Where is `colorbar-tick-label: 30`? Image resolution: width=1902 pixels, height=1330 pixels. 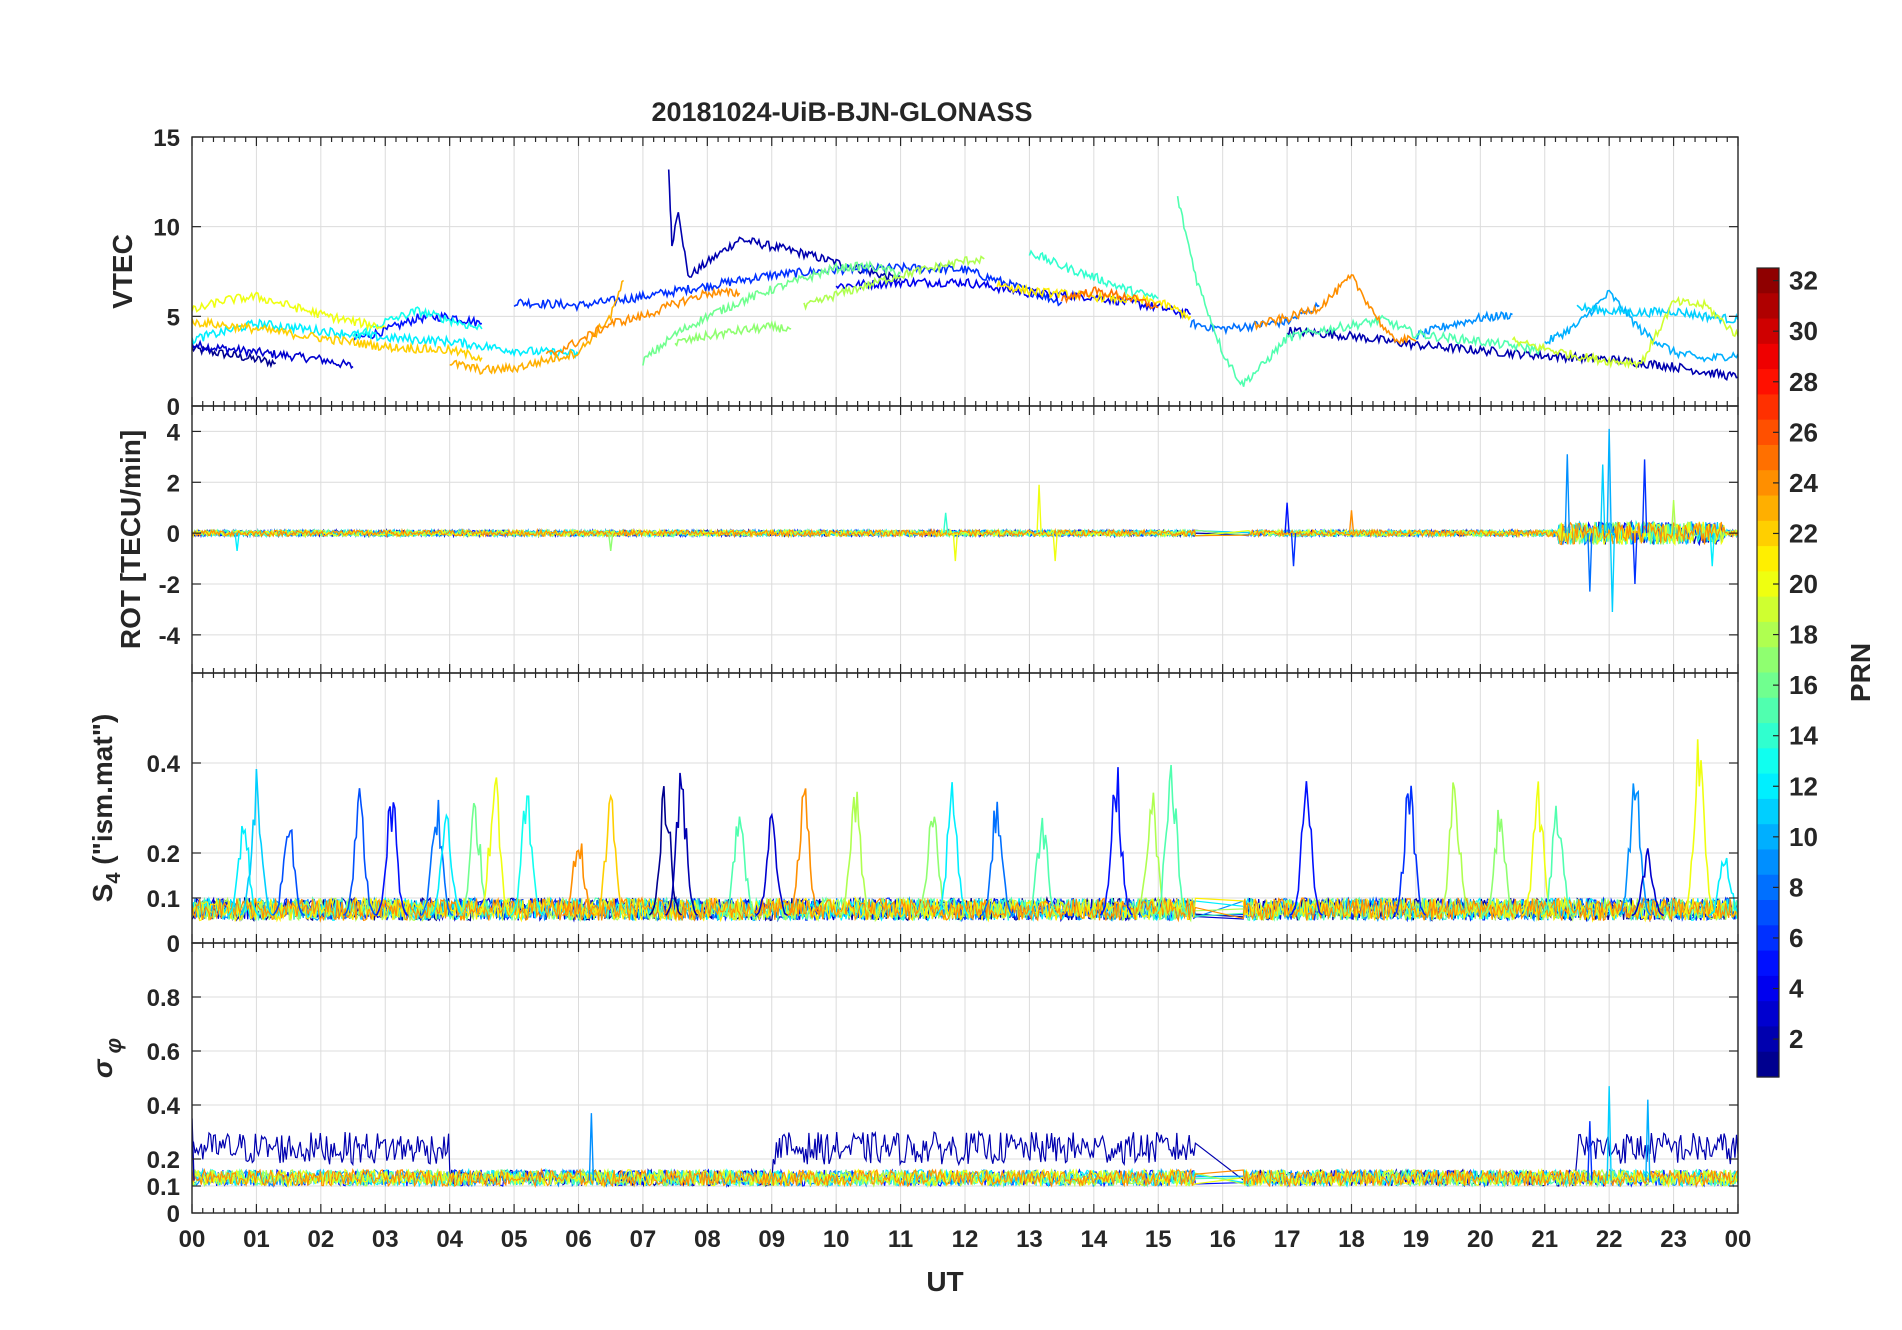
colorbar-tick-label: 30 is located at coordinates (1803, 331).